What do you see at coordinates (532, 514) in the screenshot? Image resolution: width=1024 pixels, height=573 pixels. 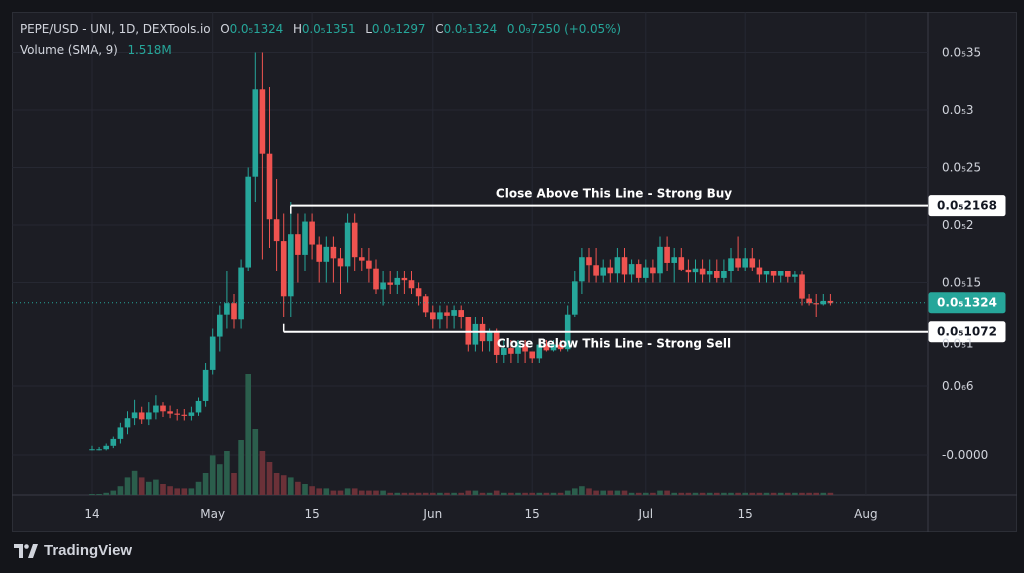 I see `x-tick-label: 15` at bounding box center [532, 514].